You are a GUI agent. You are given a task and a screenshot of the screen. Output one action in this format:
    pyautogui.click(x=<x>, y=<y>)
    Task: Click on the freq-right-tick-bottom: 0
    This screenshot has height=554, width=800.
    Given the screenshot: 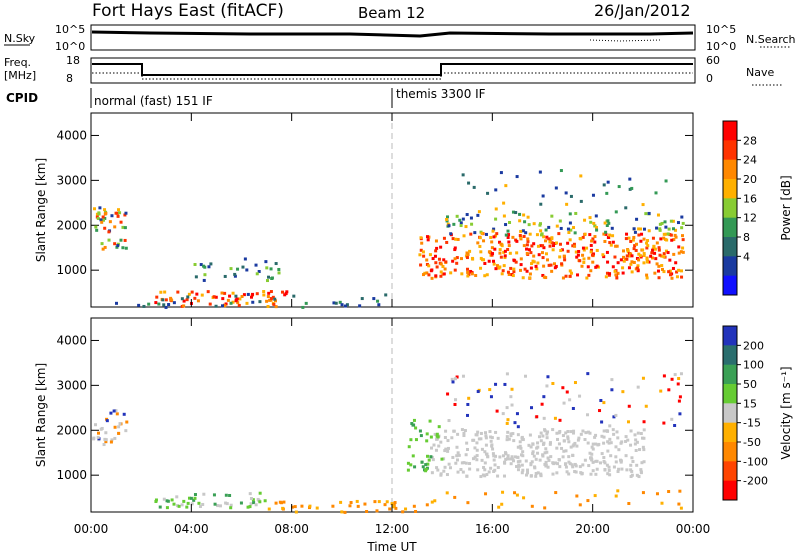 What is the action you would take?
    pyautogui.click(x=709, y=78)
    